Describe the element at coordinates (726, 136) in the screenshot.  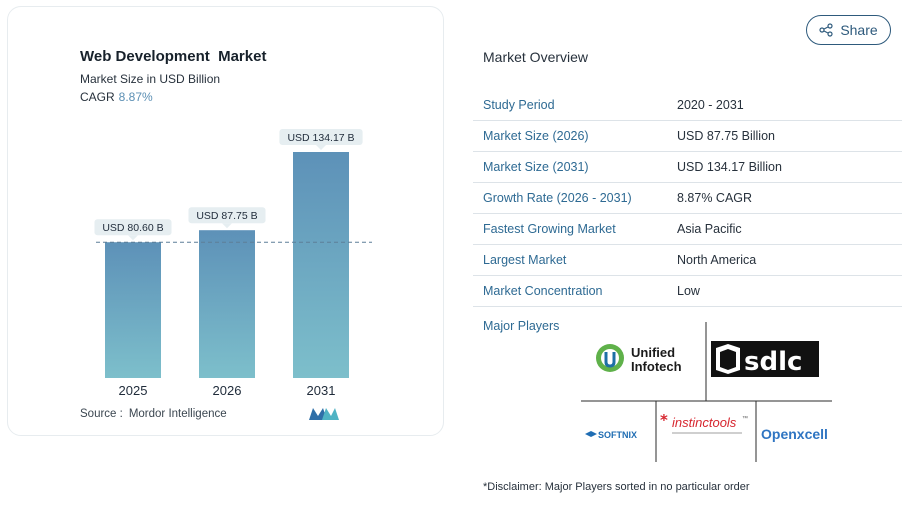
I see `row-value: USD 87.75 Billion` at that location.